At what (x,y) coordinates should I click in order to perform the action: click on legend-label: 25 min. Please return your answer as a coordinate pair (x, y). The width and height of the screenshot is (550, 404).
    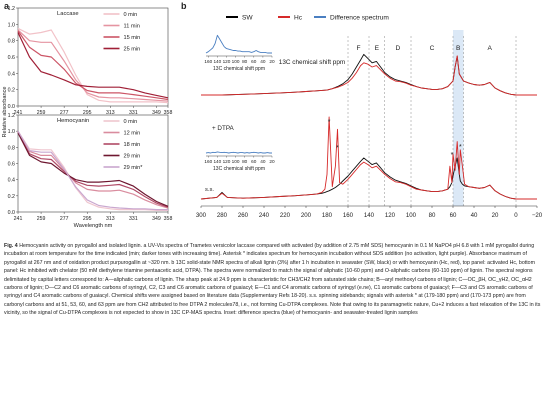
    Looking at the image, I should click on (132, 50).